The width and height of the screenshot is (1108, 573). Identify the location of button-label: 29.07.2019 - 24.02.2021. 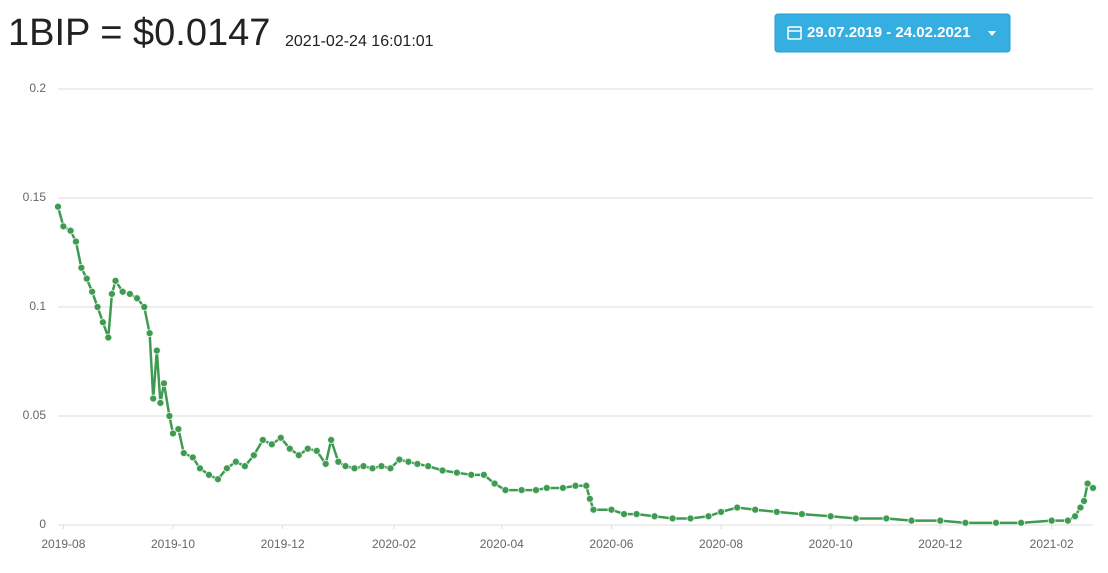
(888, 32).